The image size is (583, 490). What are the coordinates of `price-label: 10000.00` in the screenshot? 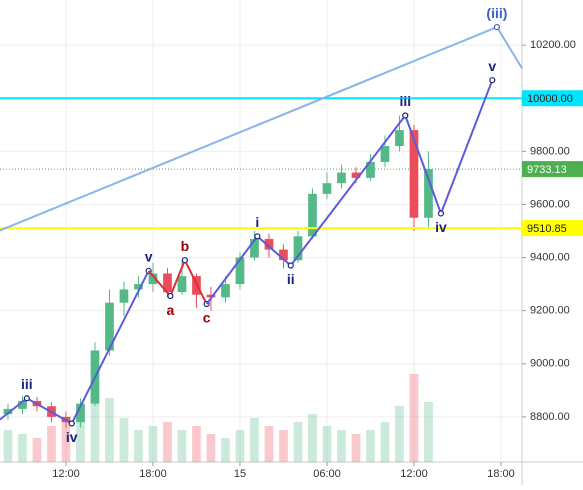 It's located at (550, 99).